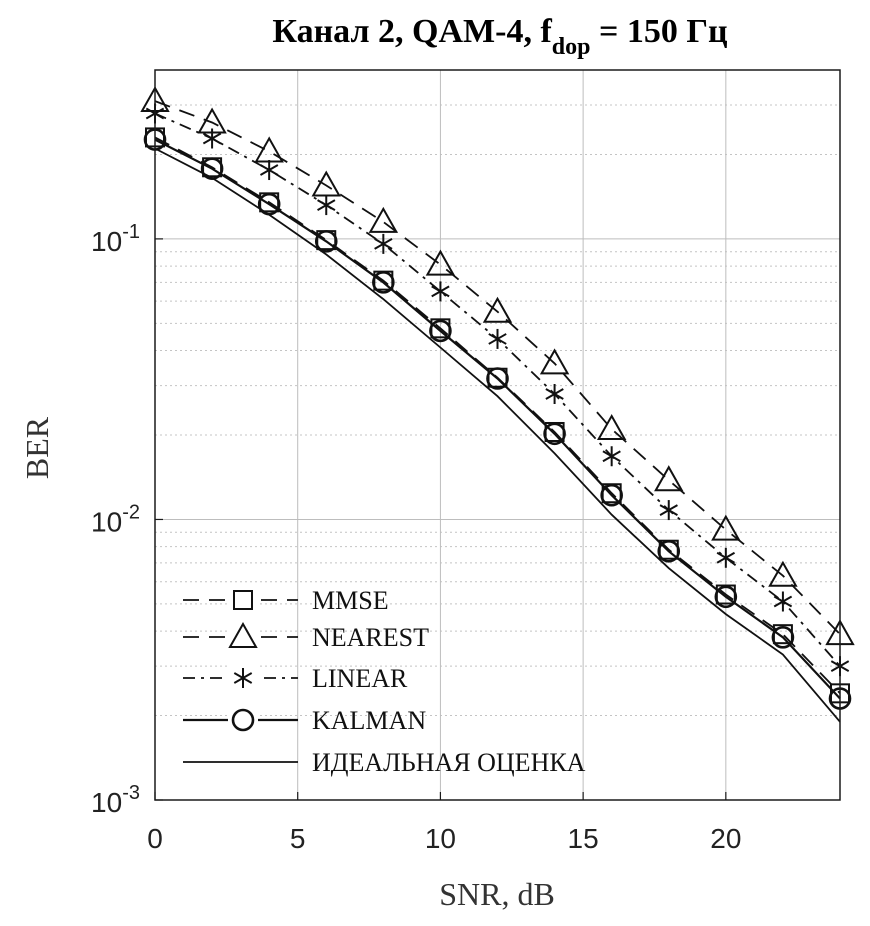  I want to click on x-tick-label: 15, so click(583, 838).